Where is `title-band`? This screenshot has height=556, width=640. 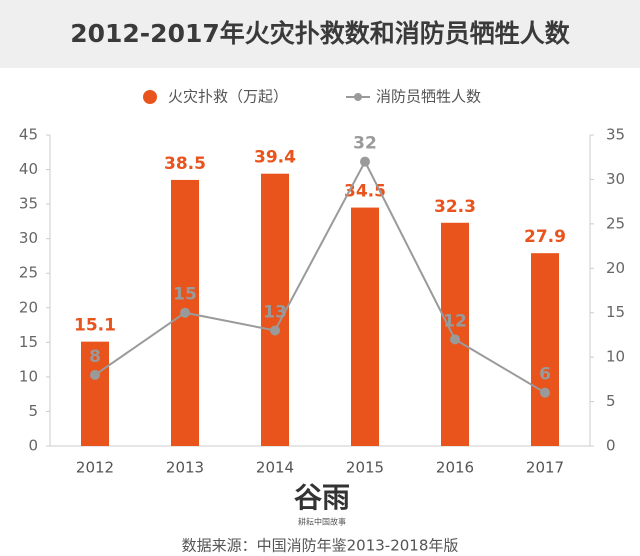 title-band is located at coordinates (320, 34).